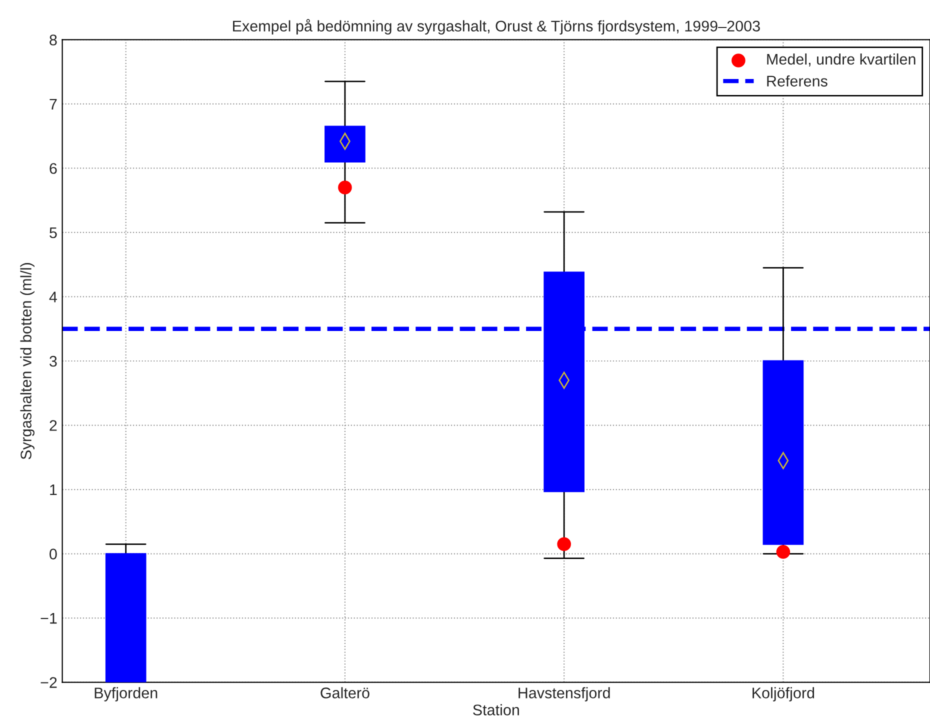 The image size is (930, 722). What do you see at coordinates (53, 490) in the screenshot?
I see `y-tick-label: 1` at bounding box center [53, 490].